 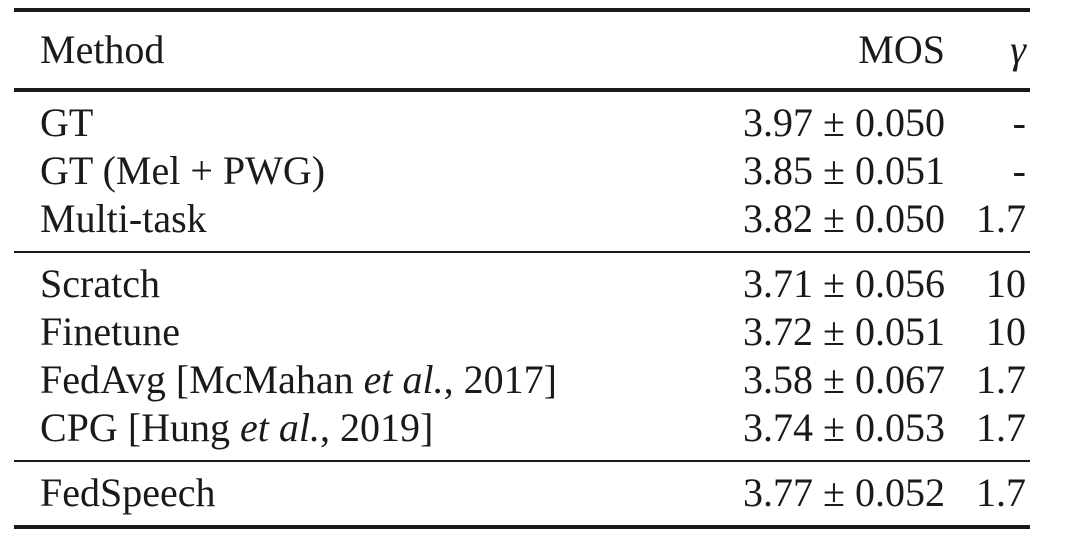 What do you see at coordinates (522, 219) in the screenshot?
I see `table-row: Multi-task 3.82 ± 0.050 1.7` at bounding box center [522, 219].